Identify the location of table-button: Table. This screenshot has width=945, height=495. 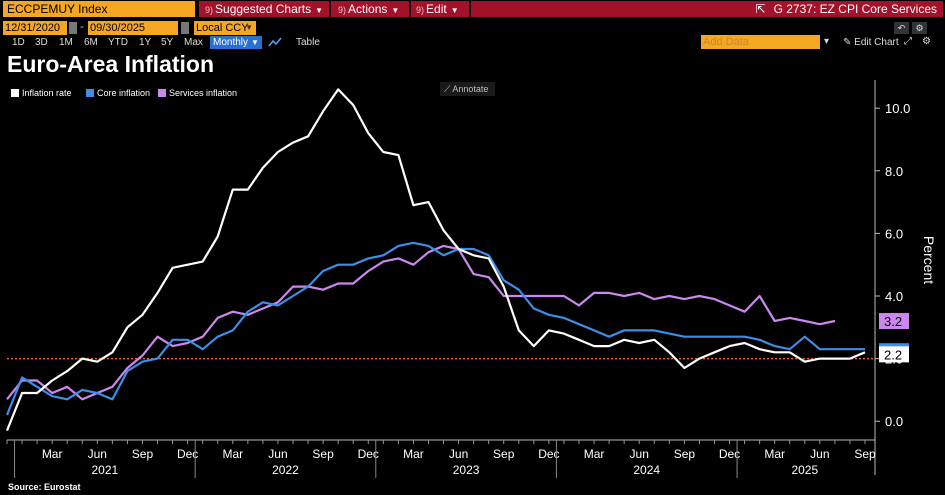
(308, 42).